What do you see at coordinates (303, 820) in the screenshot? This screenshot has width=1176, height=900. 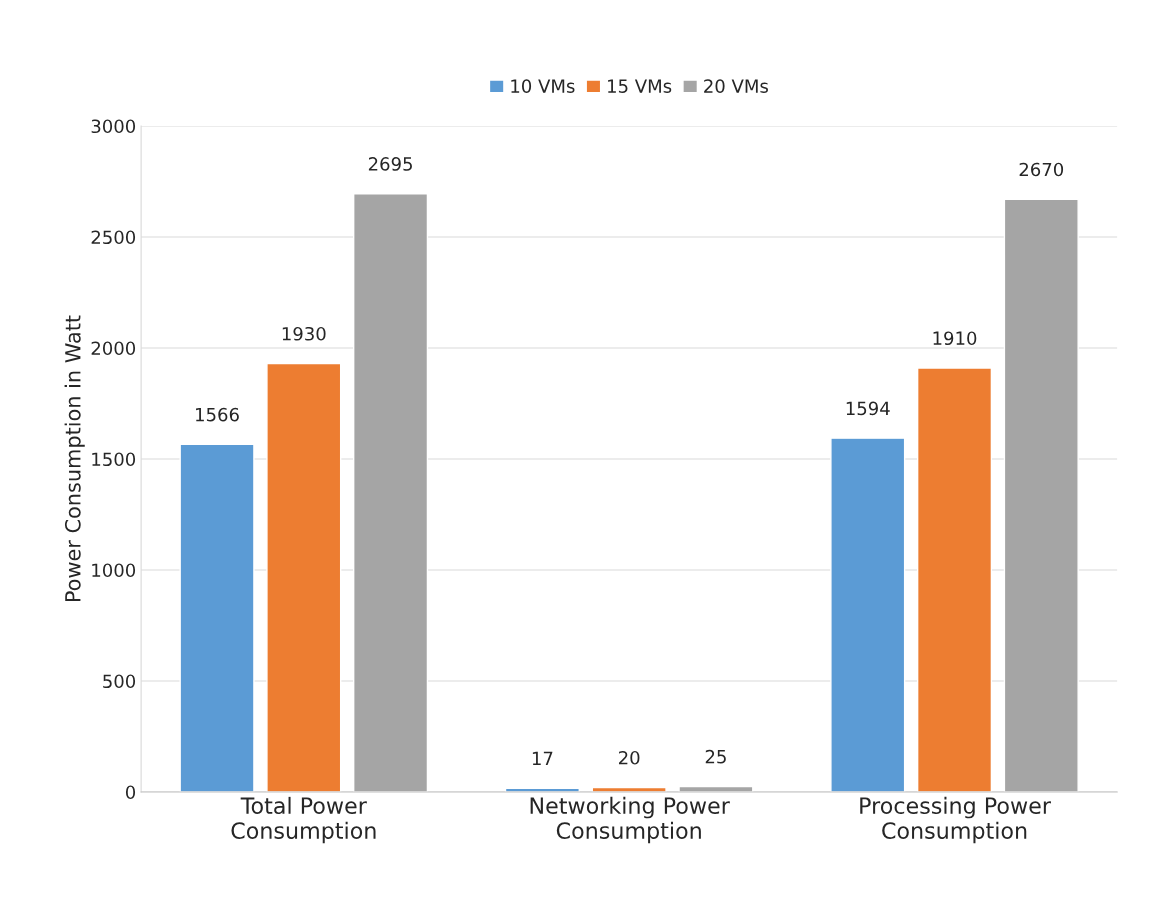 I see `x-tick-label: Total Power Consumption` at bounding box center [303, 820].